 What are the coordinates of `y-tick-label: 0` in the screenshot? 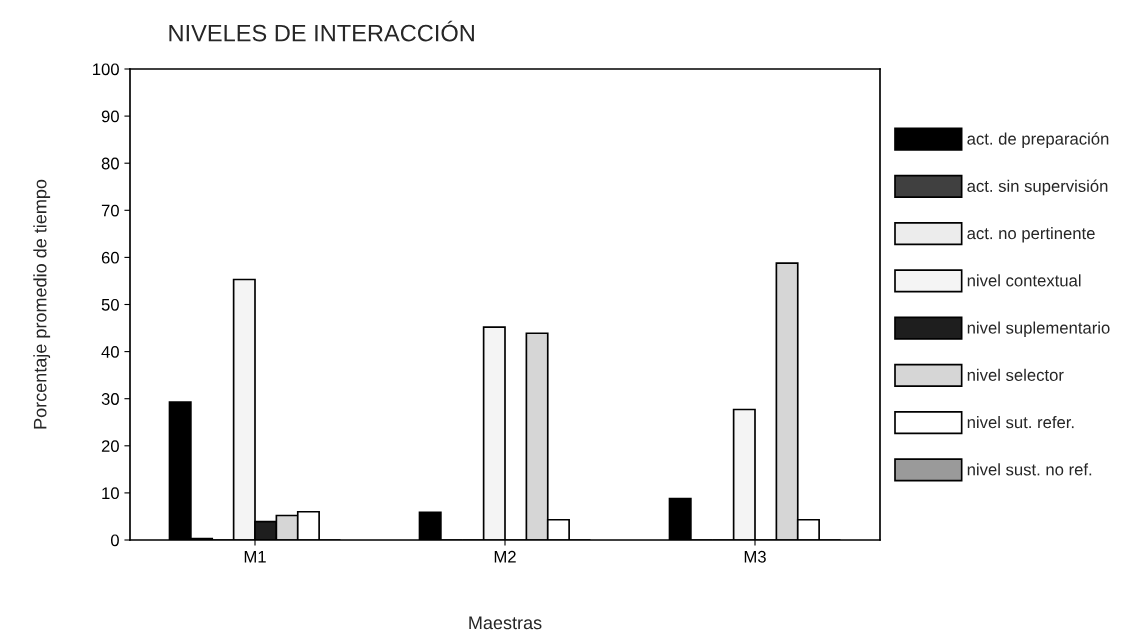 It's located at (114, 540).